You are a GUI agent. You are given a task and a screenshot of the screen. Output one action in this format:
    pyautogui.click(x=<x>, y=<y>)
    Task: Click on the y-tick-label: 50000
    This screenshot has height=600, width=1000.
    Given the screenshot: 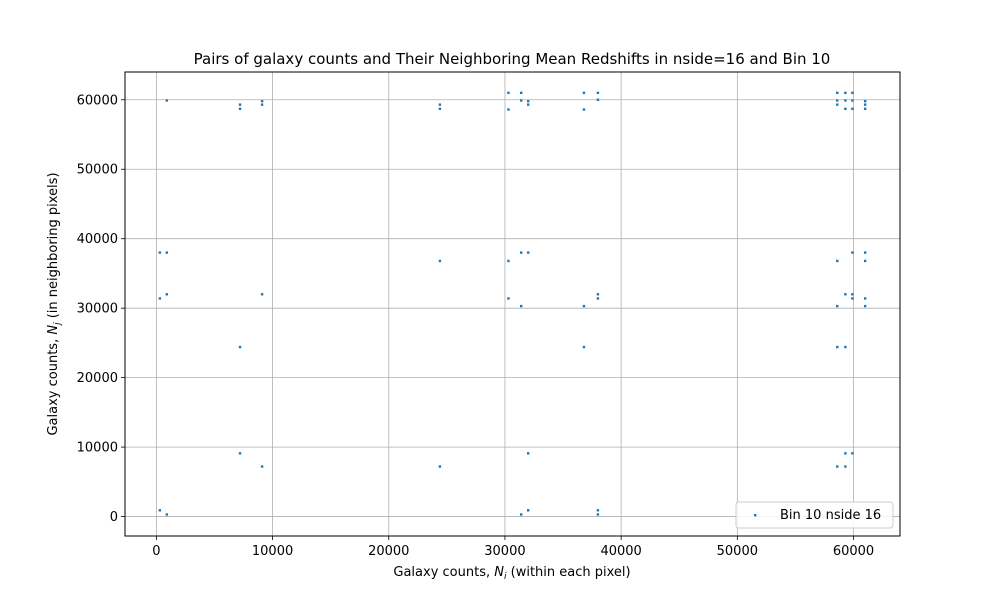 What is the action you would take?
    pyautogui.click(x=97, y=170)
    